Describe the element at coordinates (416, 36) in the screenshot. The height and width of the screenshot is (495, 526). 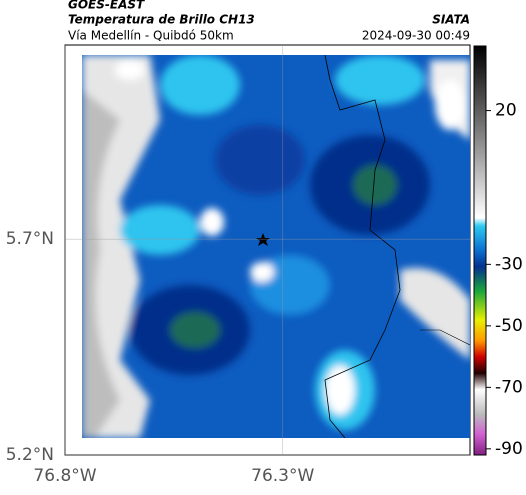
I see `timestamp: 2024-09-30 00:49` at that location.